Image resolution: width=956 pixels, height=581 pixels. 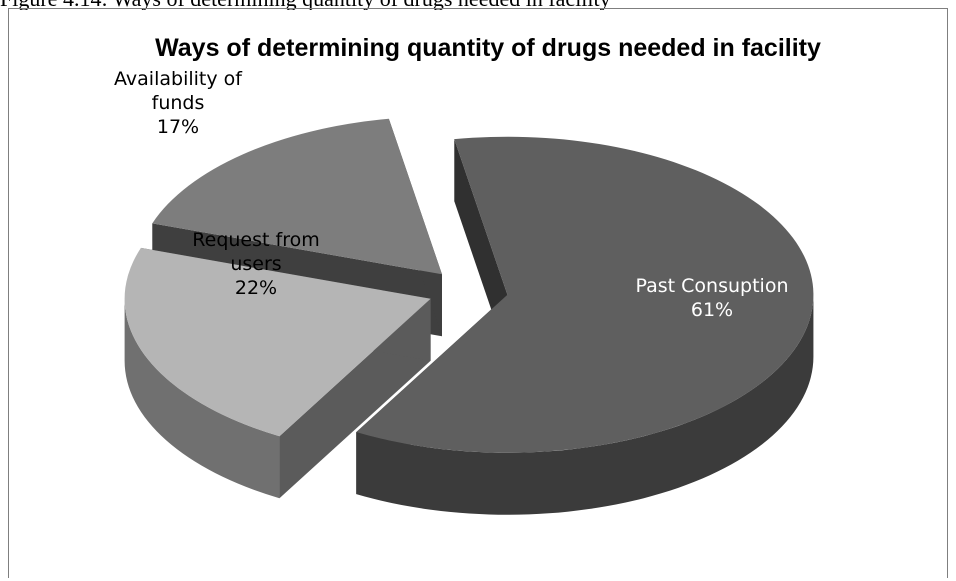 I want to click on slice-label: 17%, so click(x=178, y=127).